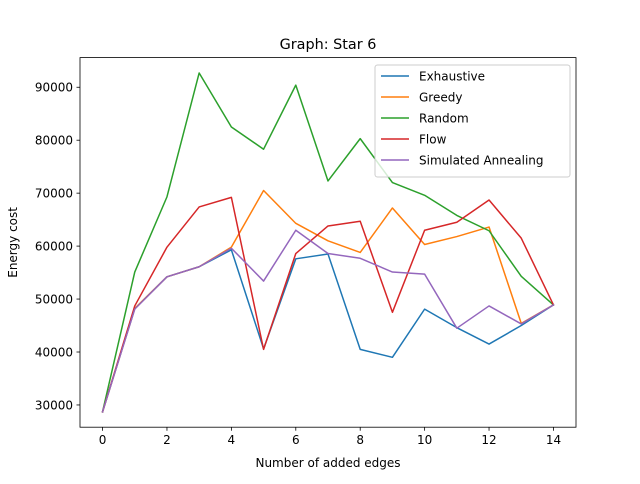 The width and height of the screenshot is (640, 484). What do you see at coordinates (481, 160) in the screenshot?
I see `legend-label: Simulated Annealing` at bounding box center [481, 160].